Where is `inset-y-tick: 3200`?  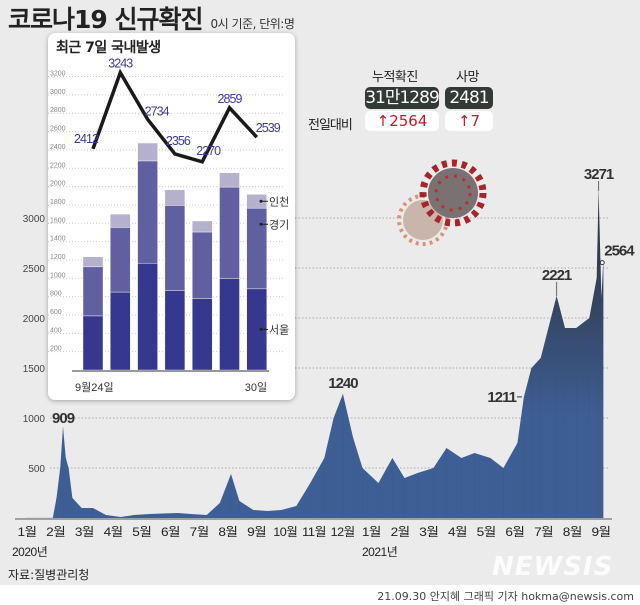 inset-y-tick: 3200 is located at coordinates (58, 74).